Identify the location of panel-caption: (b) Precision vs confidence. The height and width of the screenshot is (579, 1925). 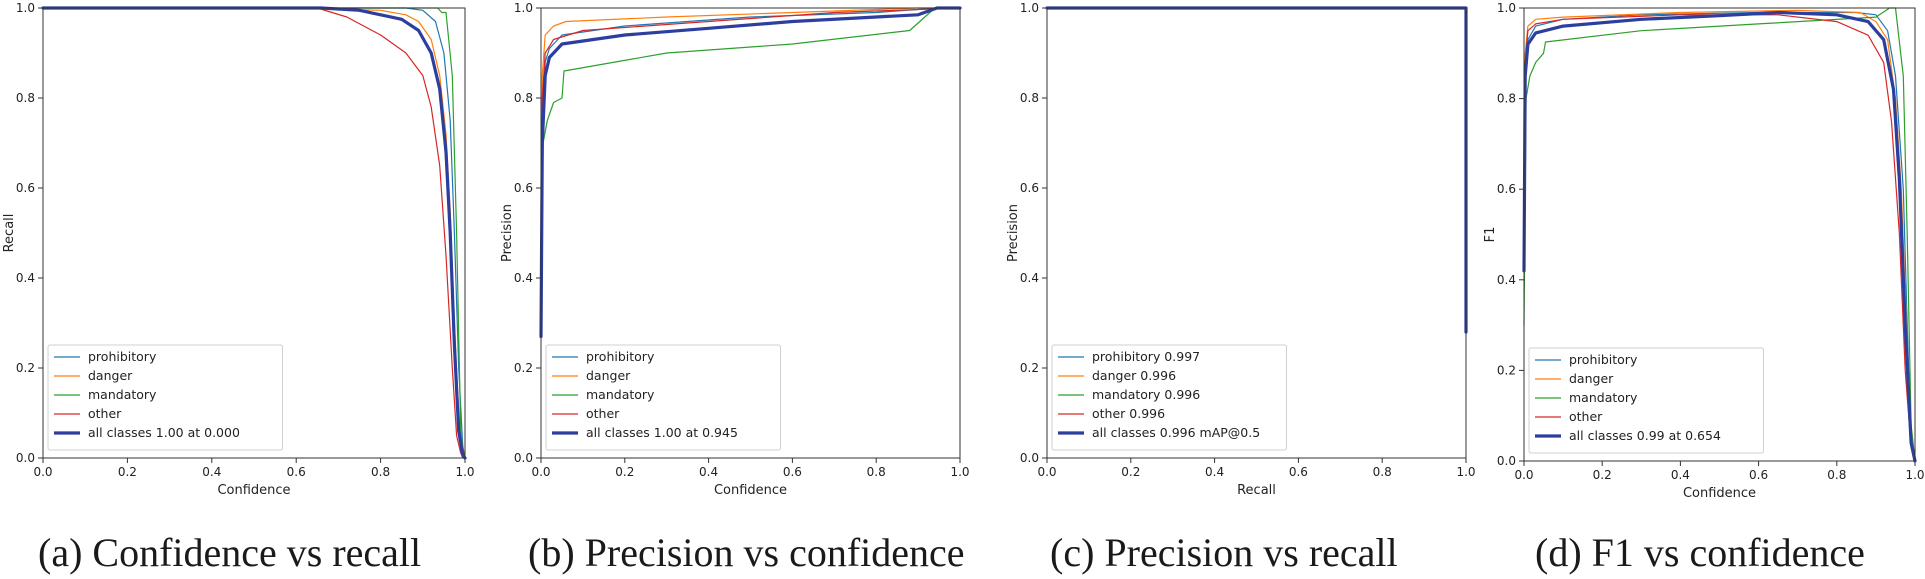
(746, 552).